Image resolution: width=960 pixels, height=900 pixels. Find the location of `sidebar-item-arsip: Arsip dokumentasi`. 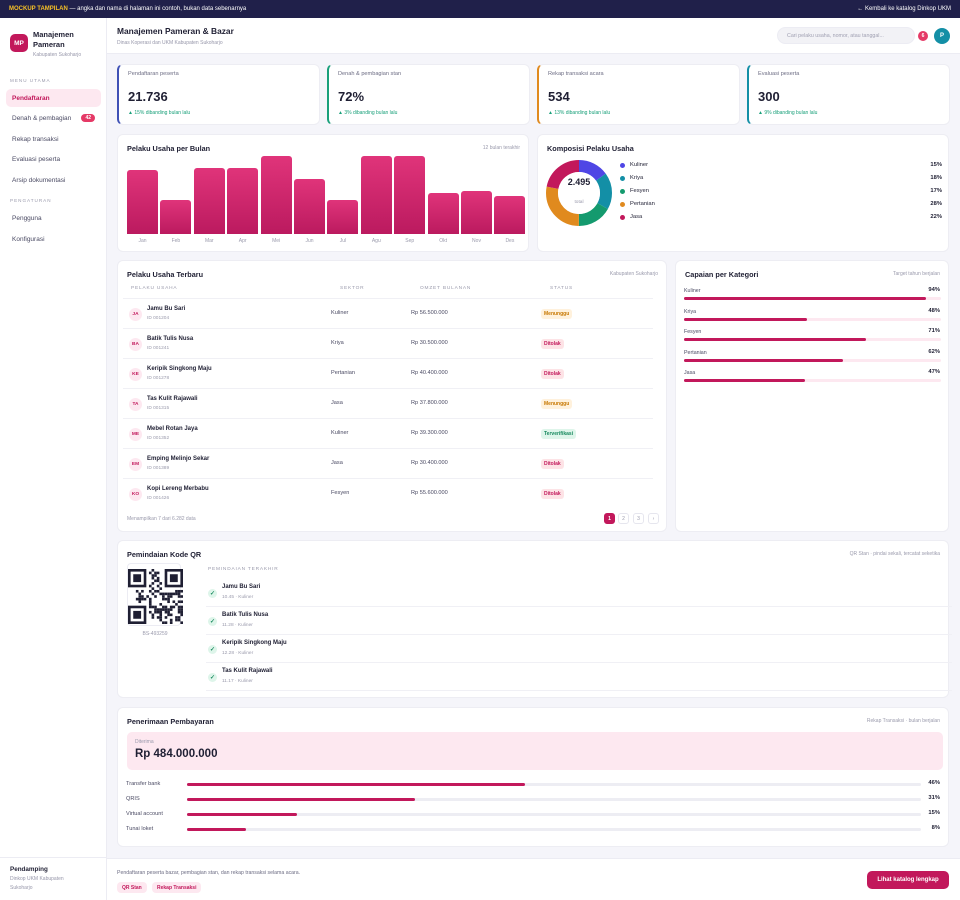

sidebar-item-arsip: Arsip dokumentasi is located at coordinates (53, 180).